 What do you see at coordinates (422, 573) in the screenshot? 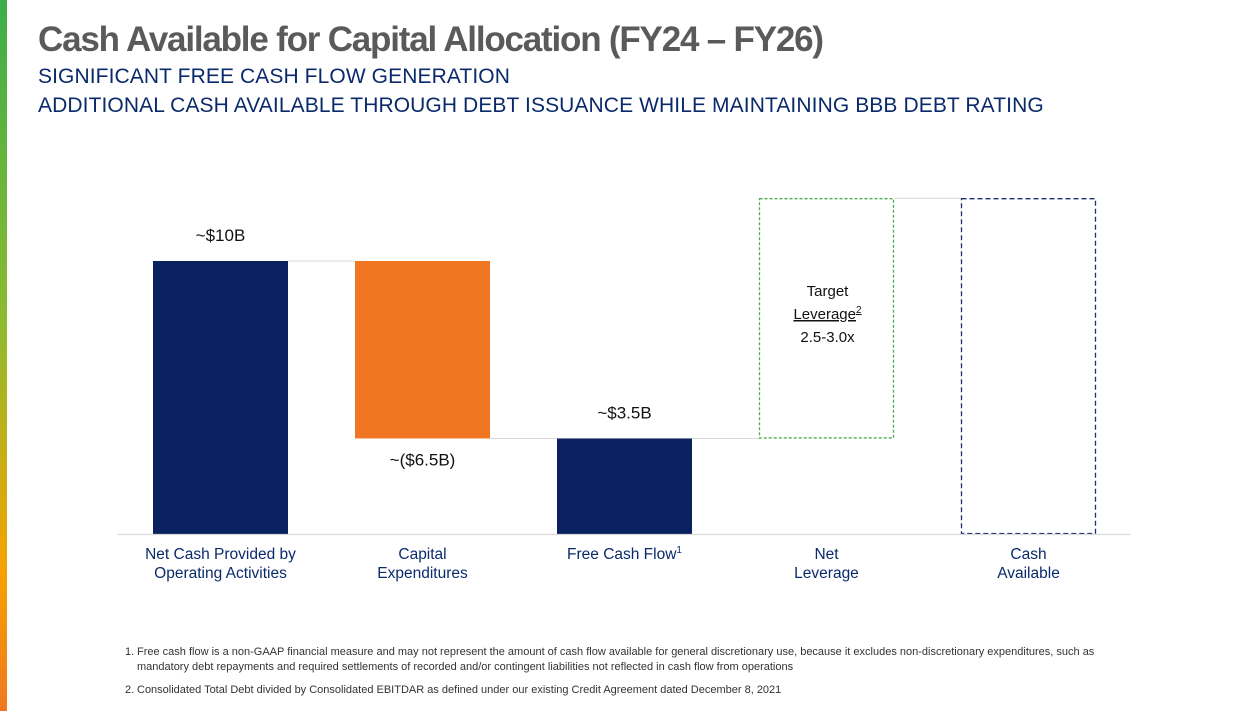
I see `category-label-capex-line-2: Expenditures` at bounding box center [422, 573].